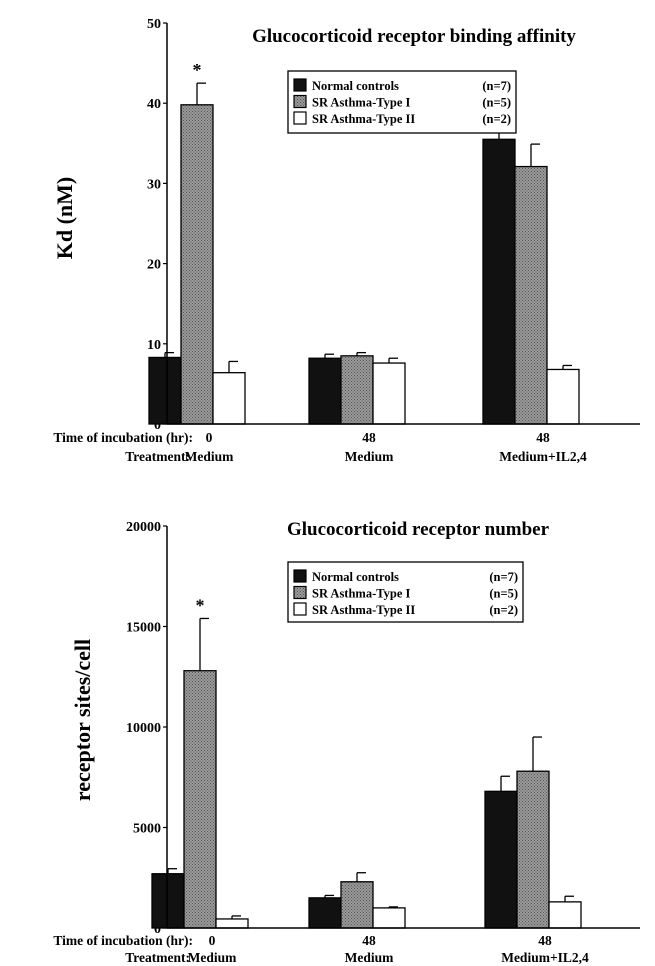 This screenshot has width=655, height=966. Describe the element at coordinates (154, 345) in the screenshot. I see `y-tick-label: 10` at that location.